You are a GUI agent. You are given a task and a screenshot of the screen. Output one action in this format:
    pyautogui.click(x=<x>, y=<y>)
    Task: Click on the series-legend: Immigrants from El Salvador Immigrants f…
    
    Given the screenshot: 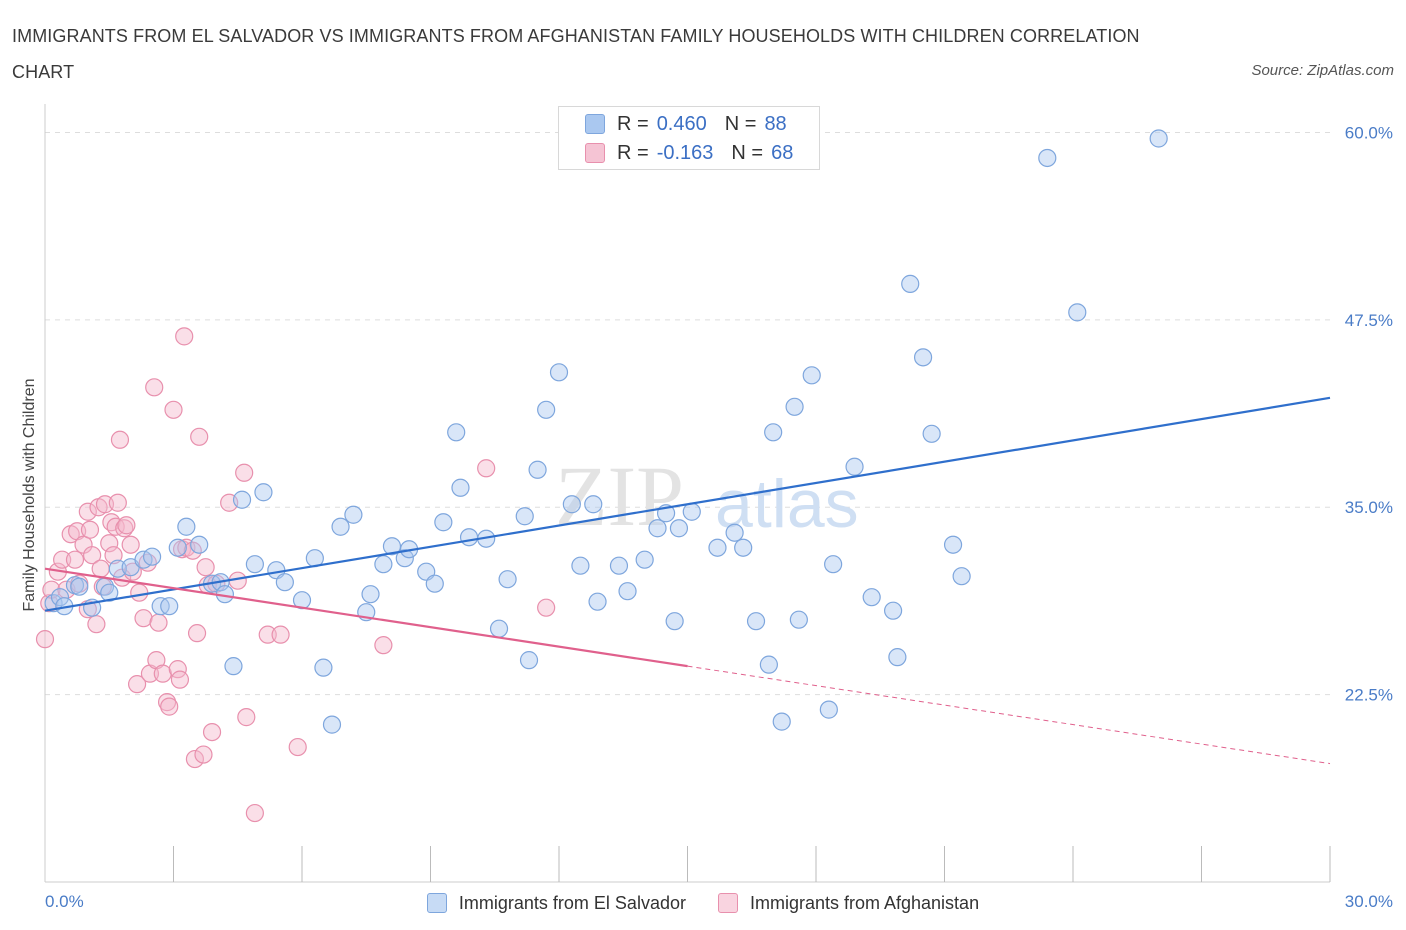 What is the action you would take?
    pyautogui.click(x=703, y=903)
    